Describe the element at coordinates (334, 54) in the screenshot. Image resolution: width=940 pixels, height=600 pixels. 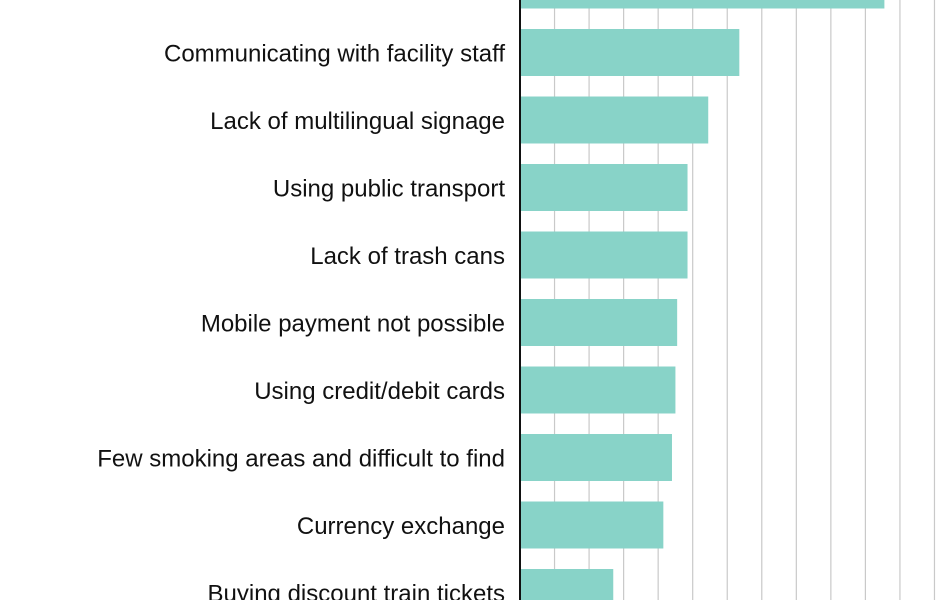
I see `category-label: Communicating with facility staff` at that location.